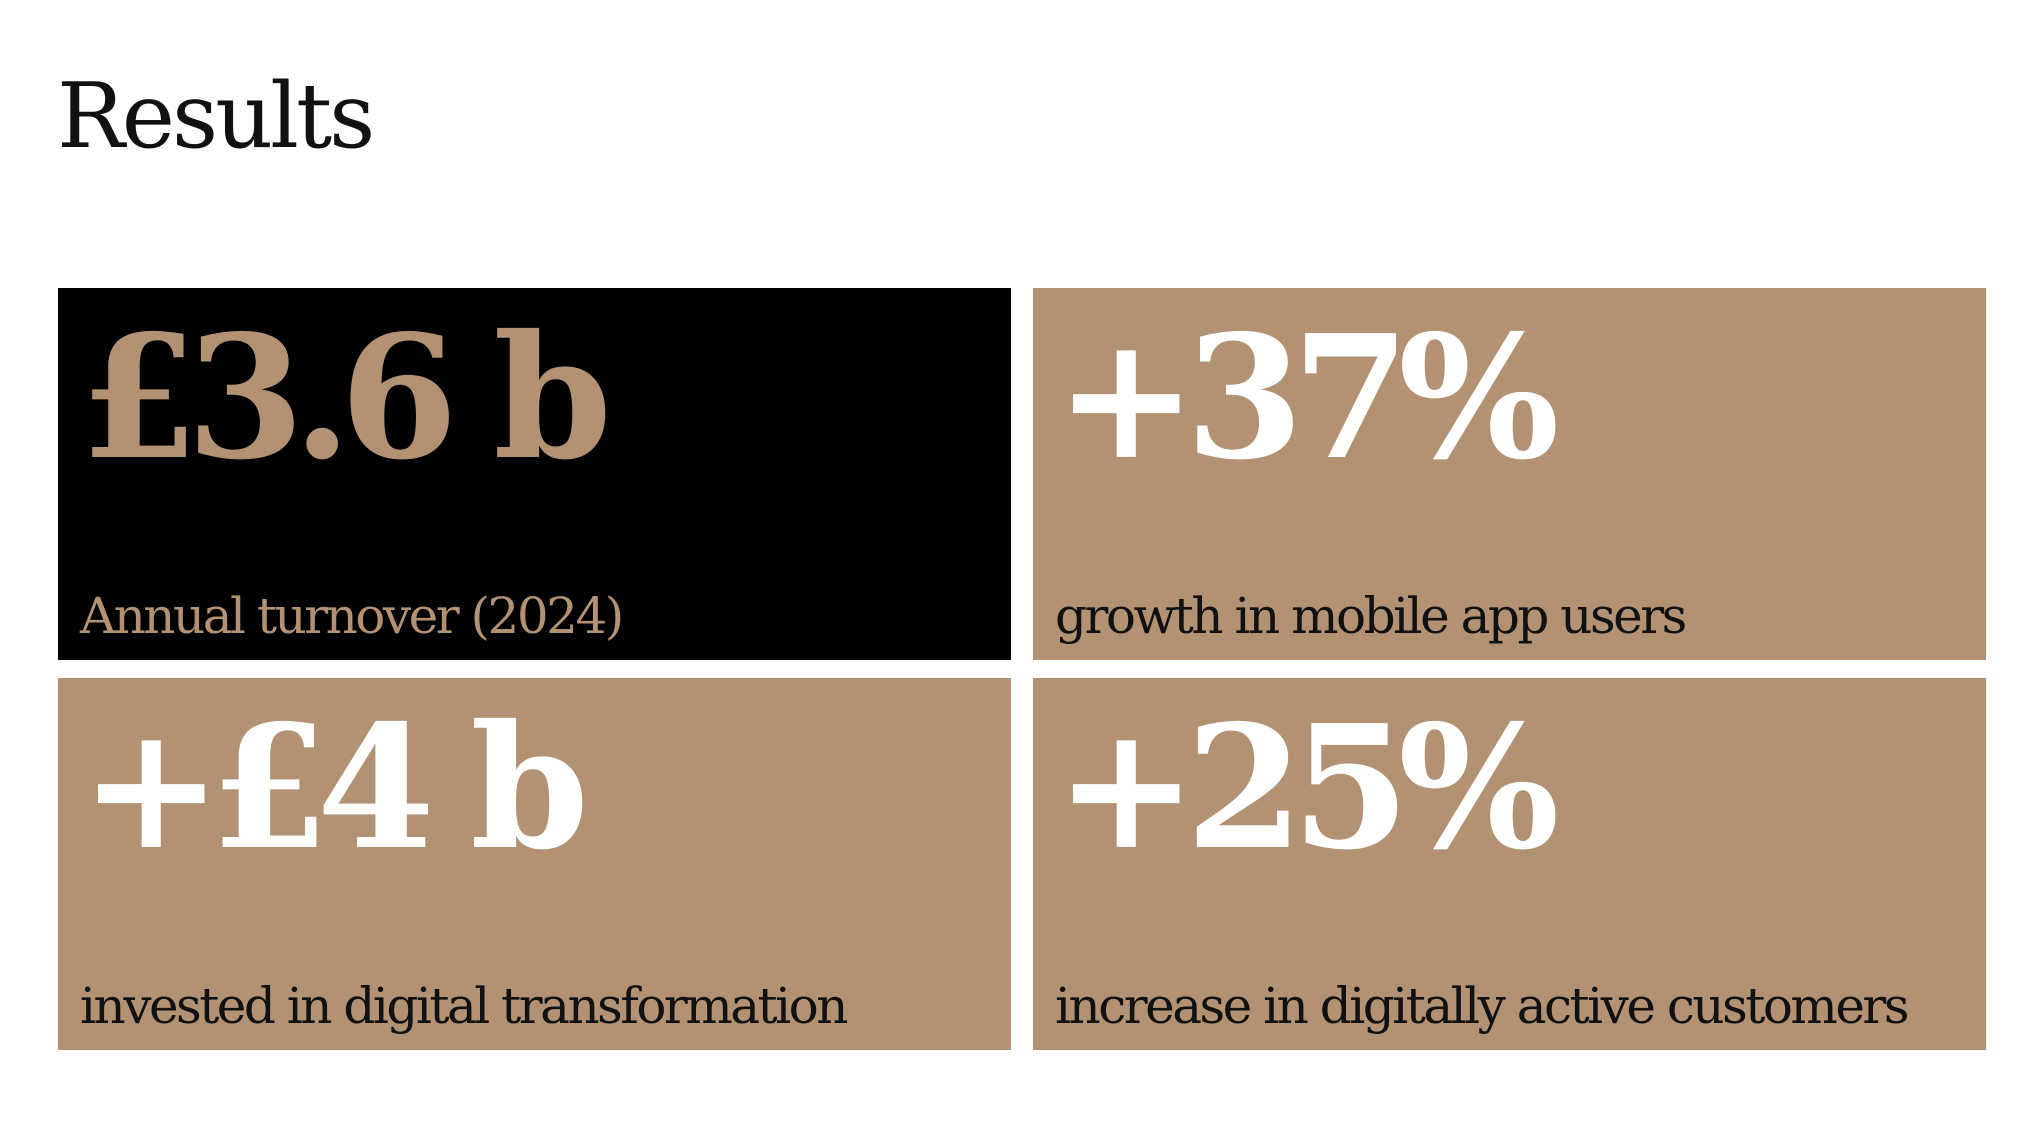 The image size is (2042, 1125). I want to click on stat-value: +37%, so click(1307, 398).